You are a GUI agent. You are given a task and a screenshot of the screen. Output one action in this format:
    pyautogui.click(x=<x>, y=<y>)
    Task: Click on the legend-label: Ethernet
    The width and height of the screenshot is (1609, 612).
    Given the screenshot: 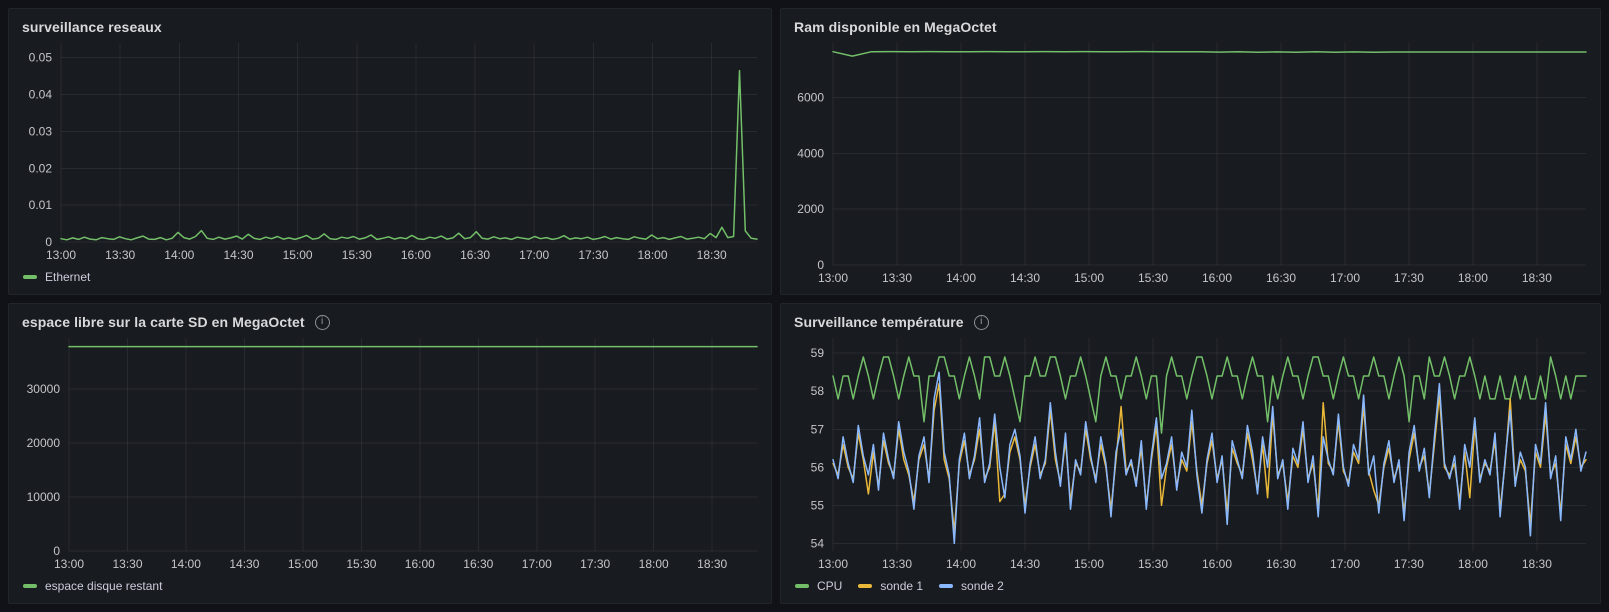 What is the action you would take?
    pyautogui.click(x=68, y=277)
    